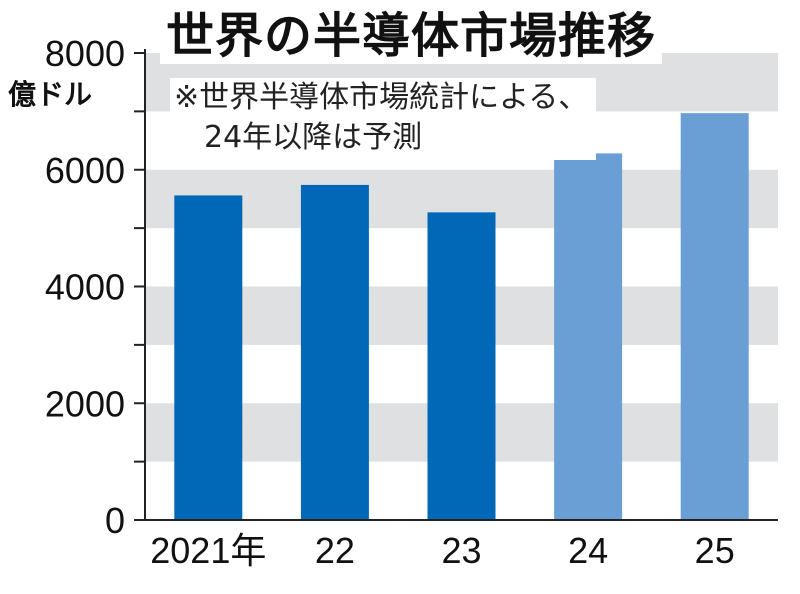 Image resolution: width=800 pixels, height=594 pixels. Describe the element at coordinates (313, 137) in the screenshot. I see `note-line-2: 24年以降は予測` at that location.